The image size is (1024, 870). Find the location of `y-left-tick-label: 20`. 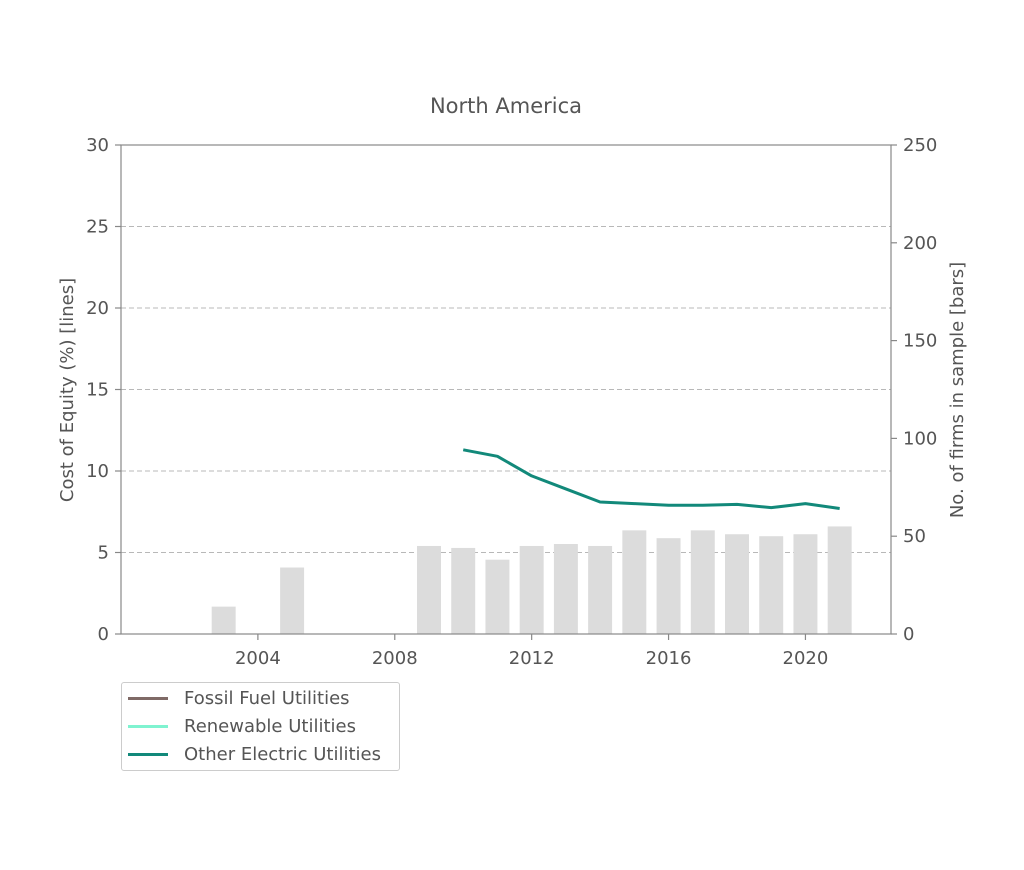

y-left-tick-label: 20 is located at coordinates (97, 308).